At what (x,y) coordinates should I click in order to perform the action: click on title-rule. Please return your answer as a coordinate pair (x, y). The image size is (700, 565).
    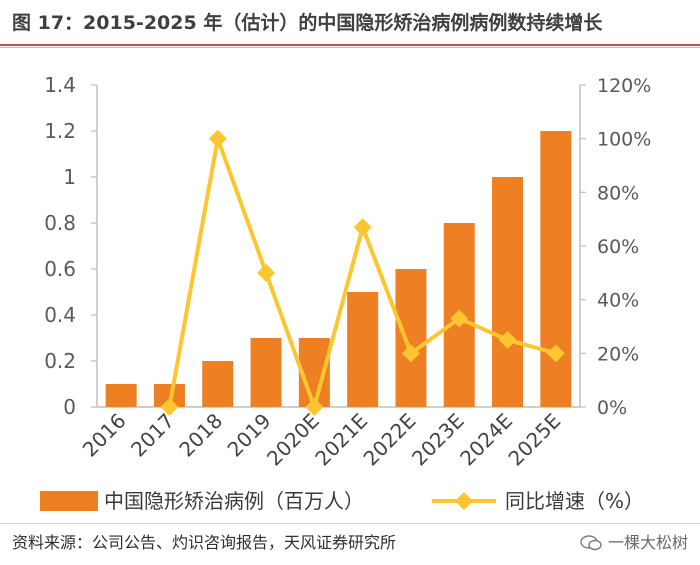
    Looking at the image, I should click on (350, 45).